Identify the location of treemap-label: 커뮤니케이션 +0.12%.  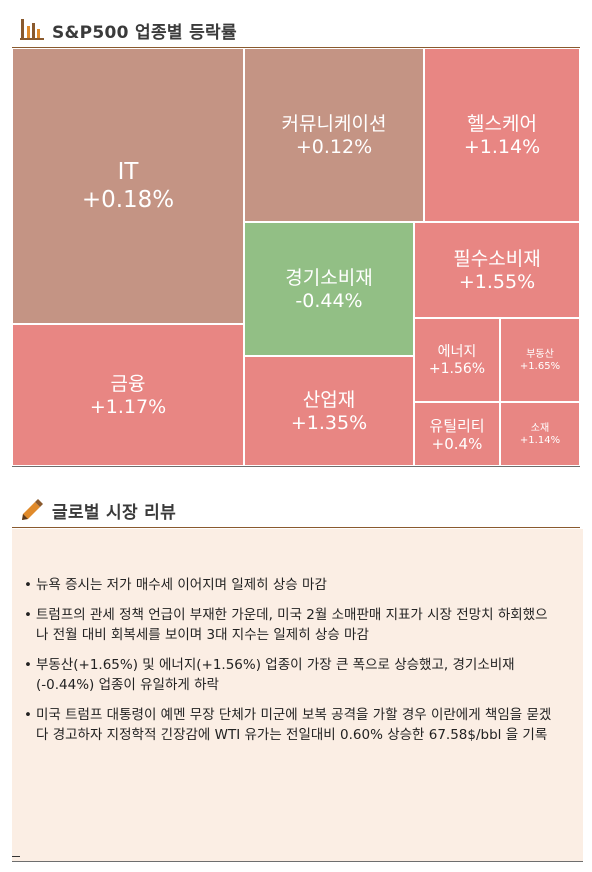
(334, 136).